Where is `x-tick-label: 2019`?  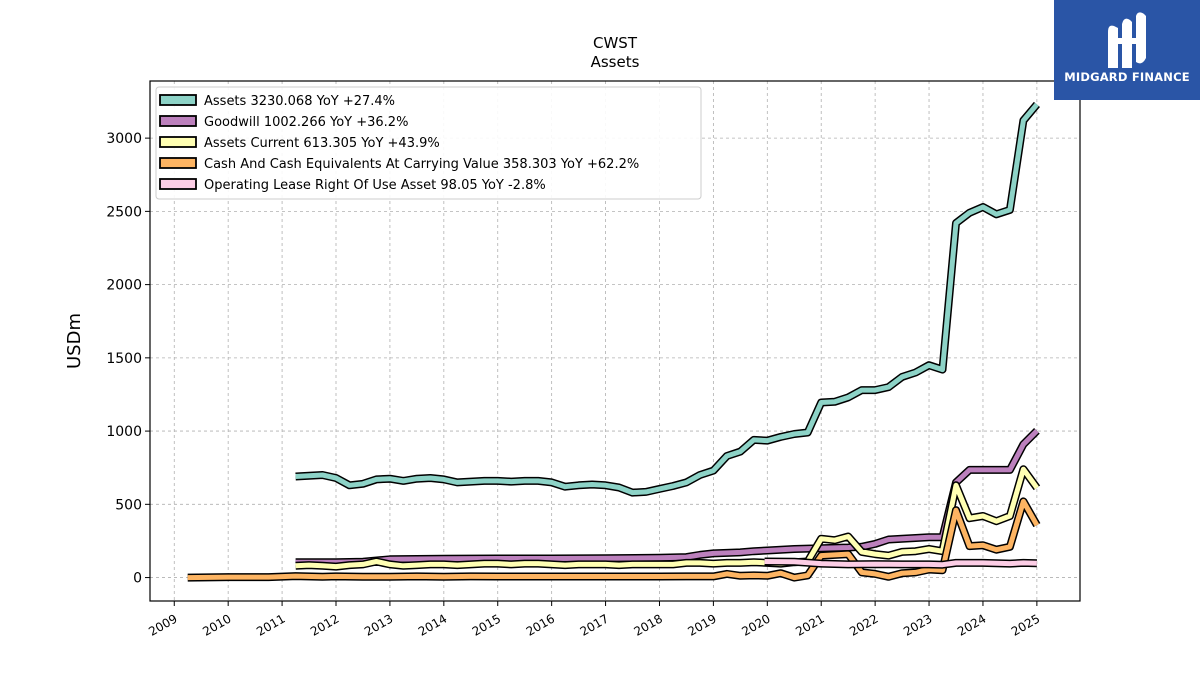
x-tick-label: 2019 is located at coordinates (701, 624).